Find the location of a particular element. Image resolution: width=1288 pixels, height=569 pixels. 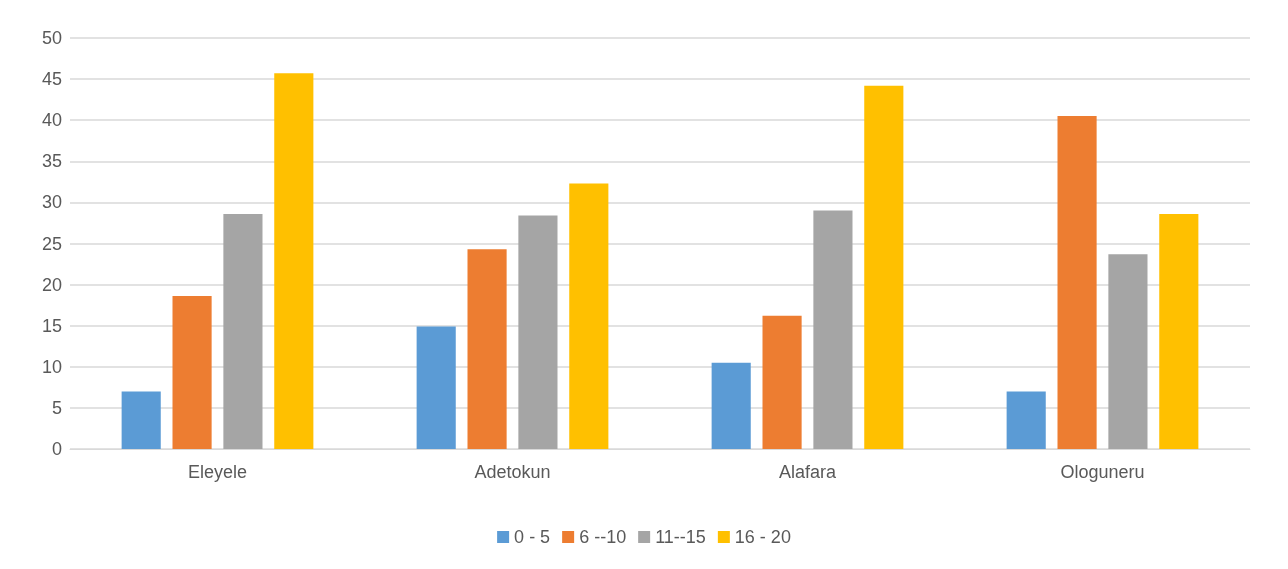

legend-label: 11--15 is located at coordinates (680, 537).